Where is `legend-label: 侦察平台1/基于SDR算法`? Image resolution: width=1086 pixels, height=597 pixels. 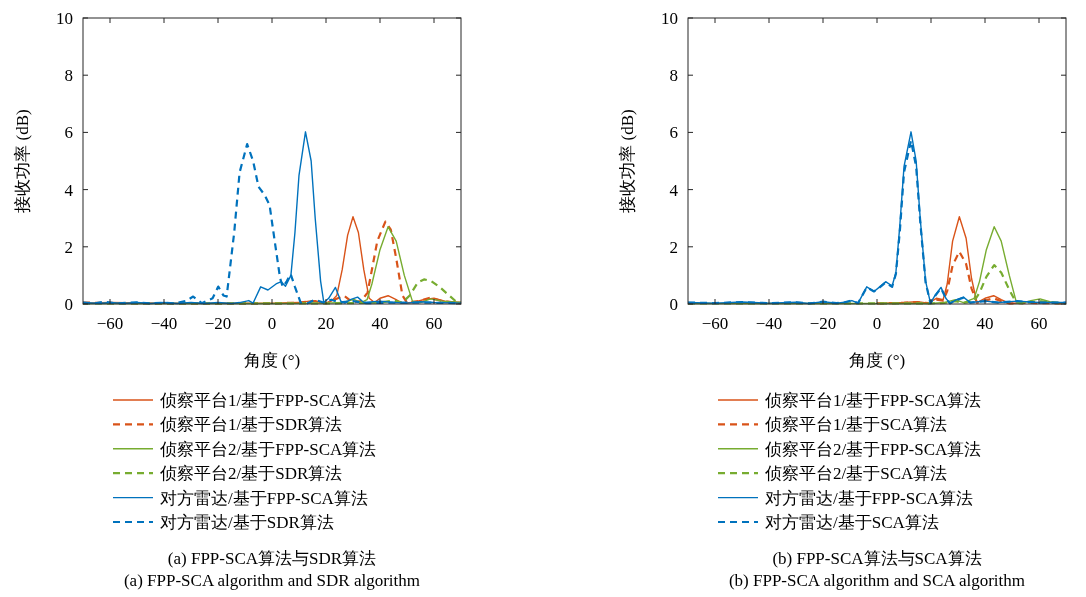
legend-label: 侦察平台1/基于SDR算法 is located at coordinates (251, 425).